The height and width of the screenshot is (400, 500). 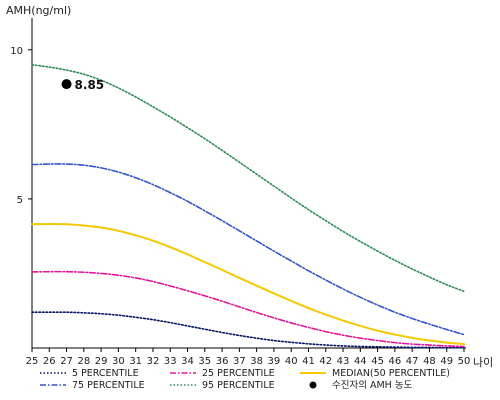 I want to click on legend-label: MEDIAN(50 PERCENTILE), so click(x=391, y=373).